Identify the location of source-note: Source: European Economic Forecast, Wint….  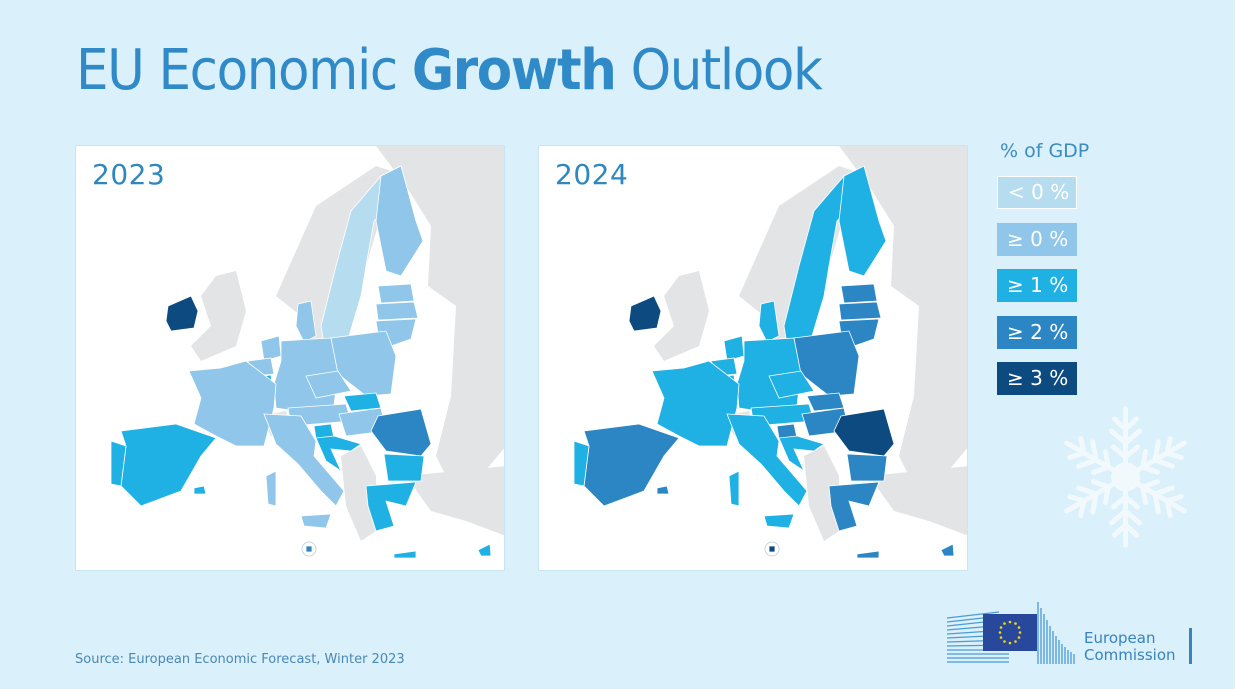
(240, 659).